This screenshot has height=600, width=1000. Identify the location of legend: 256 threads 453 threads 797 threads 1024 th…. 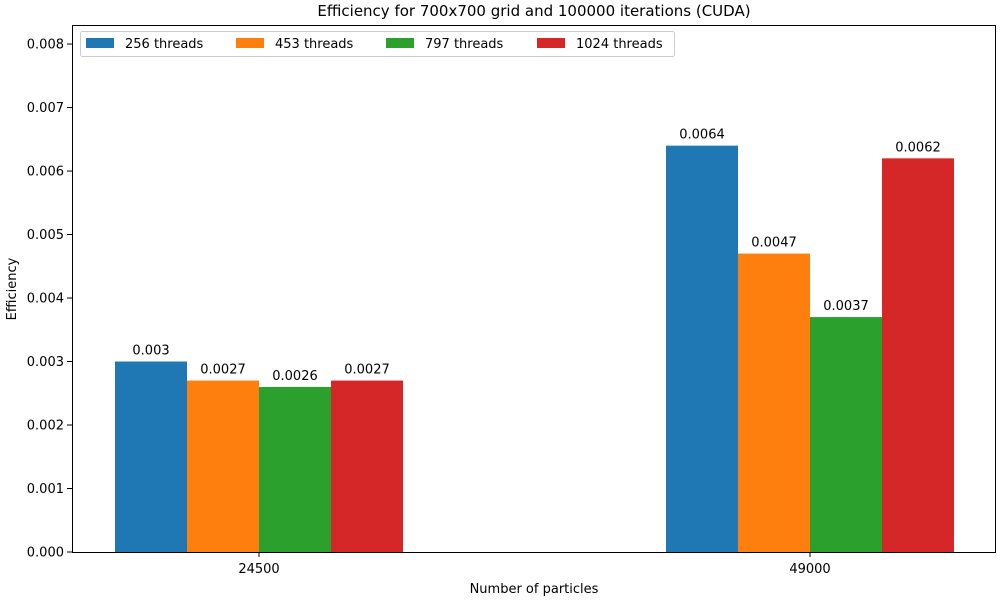
(377, 44).